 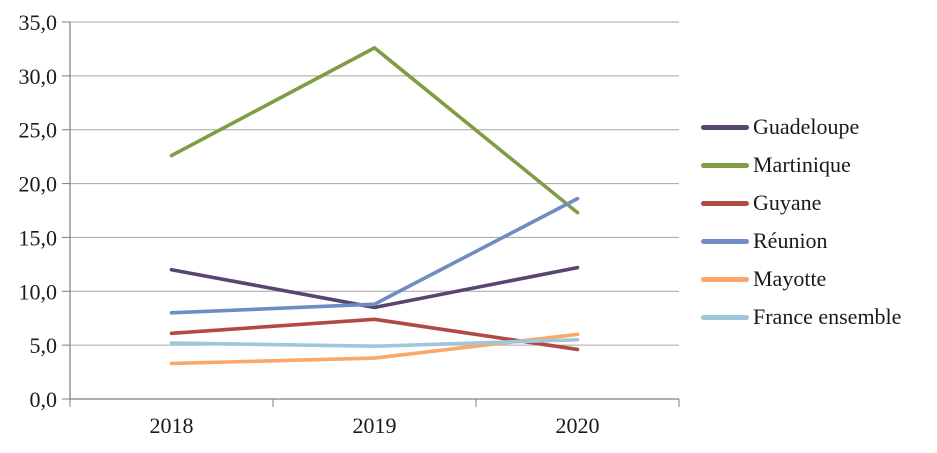 What do you see at coordinates (44, 399) in the screenshot?
I see `y-axis-tick-label: 0,0` at bounding box center [44, 399].